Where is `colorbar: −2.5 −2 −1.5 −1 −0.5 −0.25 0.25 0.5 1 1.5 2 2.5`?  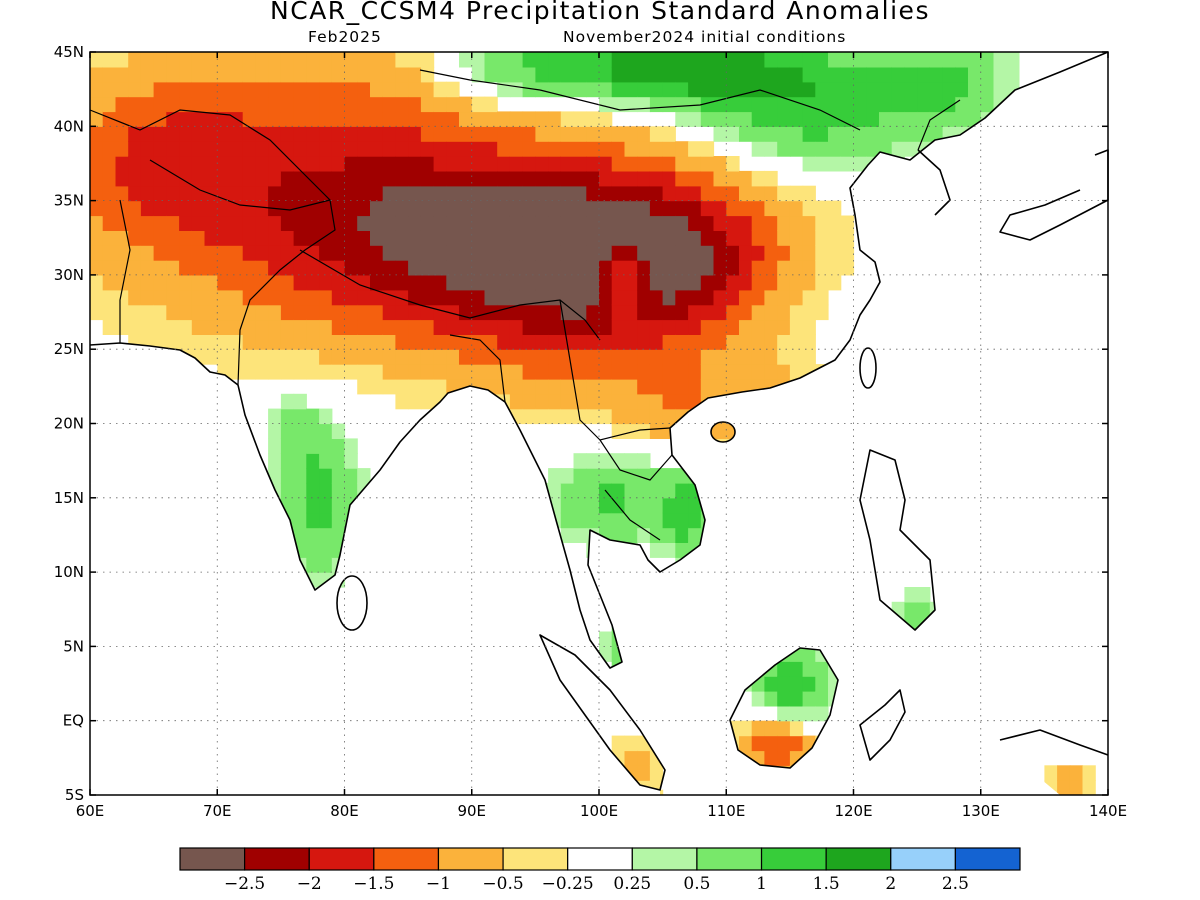
colorbar: −2.5 −2 −1.5 −1 −0.5 −0.25 0.25 0.5 1 1.5 2 2.5 is located at coordinates (600, 870).